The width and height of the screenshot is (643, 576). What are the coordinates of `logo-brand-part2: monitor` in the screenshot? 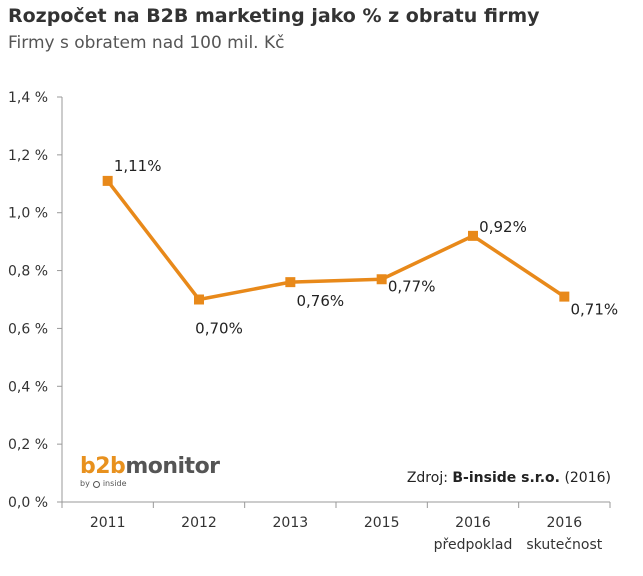 It's located at (172, 466).